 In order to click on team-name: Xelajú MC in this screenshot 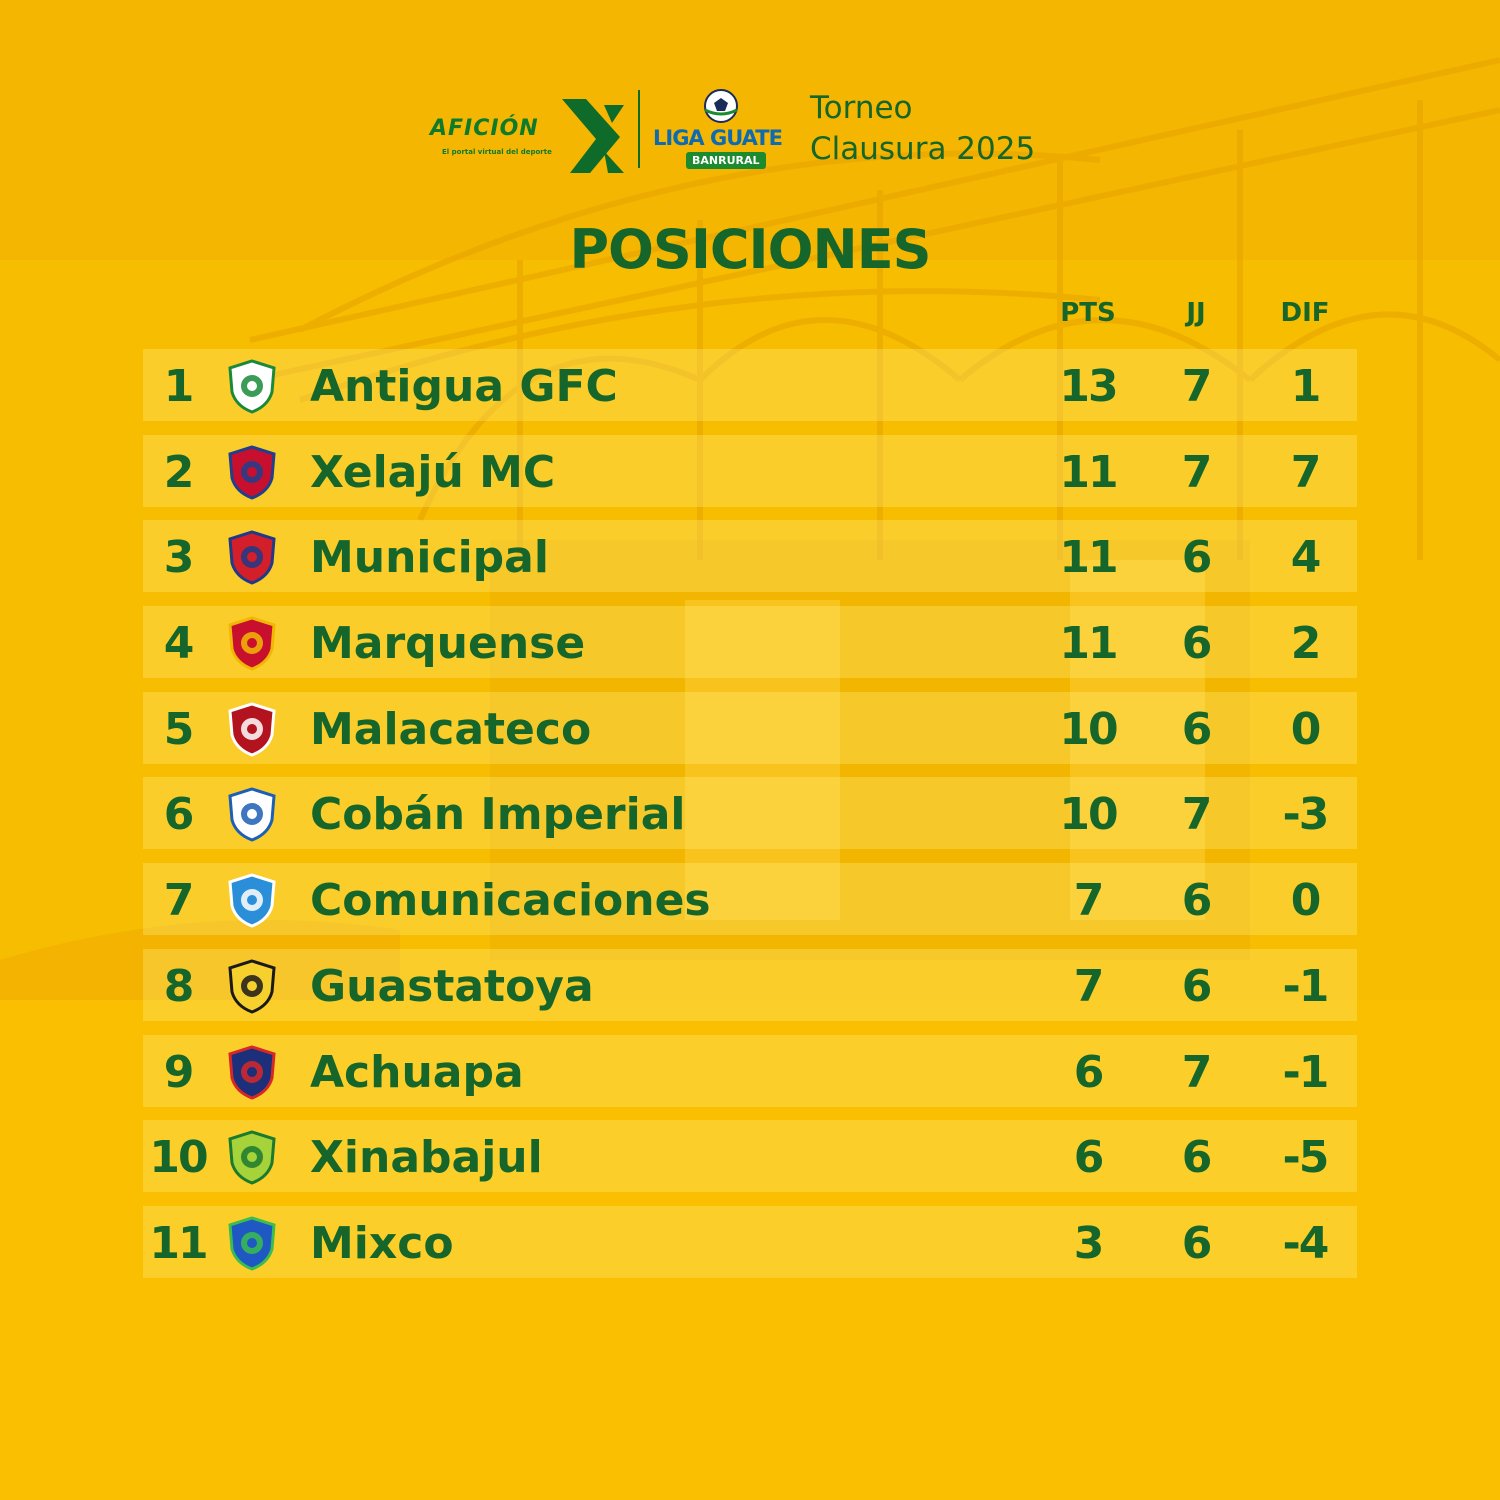, I will do `click(433, 472)`.